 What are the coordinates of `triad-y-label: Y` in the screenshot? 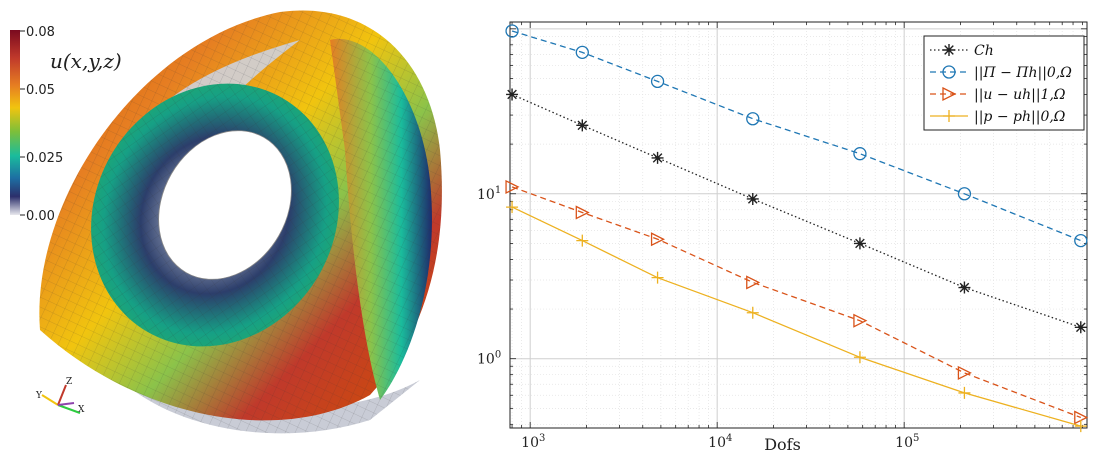 It's located at (39, 396).